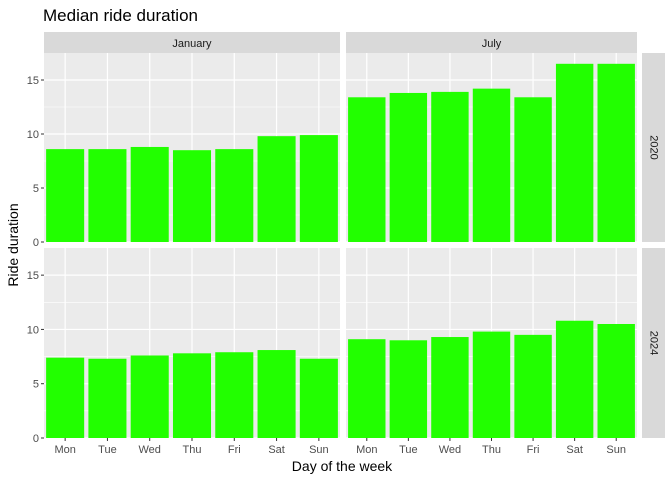 The image size is (672, 485). Describe the element at coordinates (120, 15) in the screenshot. I see `chart-title: Median ride duration` at that location.